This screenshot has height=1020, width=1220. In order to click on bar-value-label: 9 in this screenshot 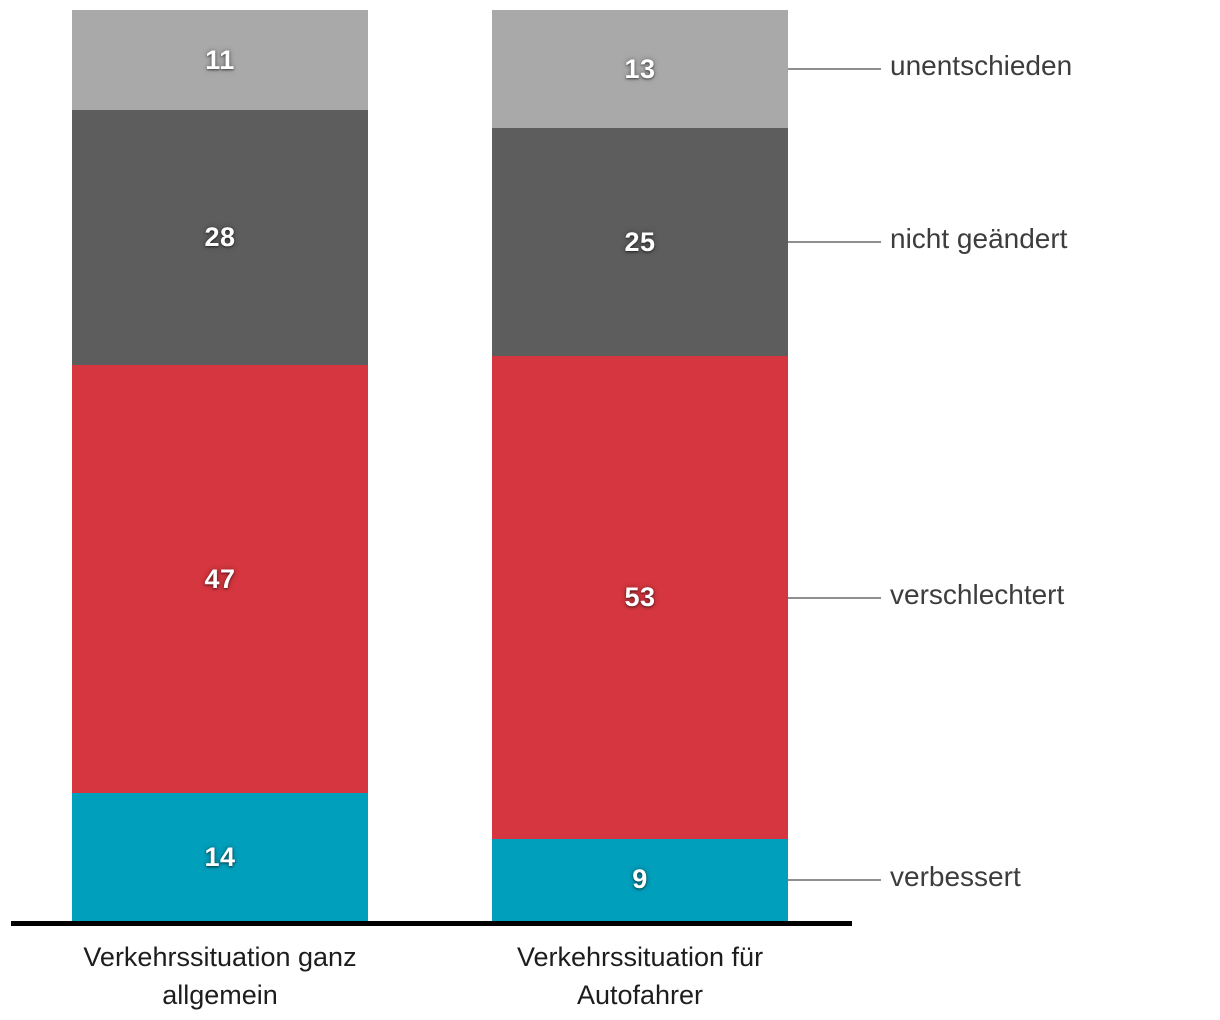, I will do `click(640, 879)`.